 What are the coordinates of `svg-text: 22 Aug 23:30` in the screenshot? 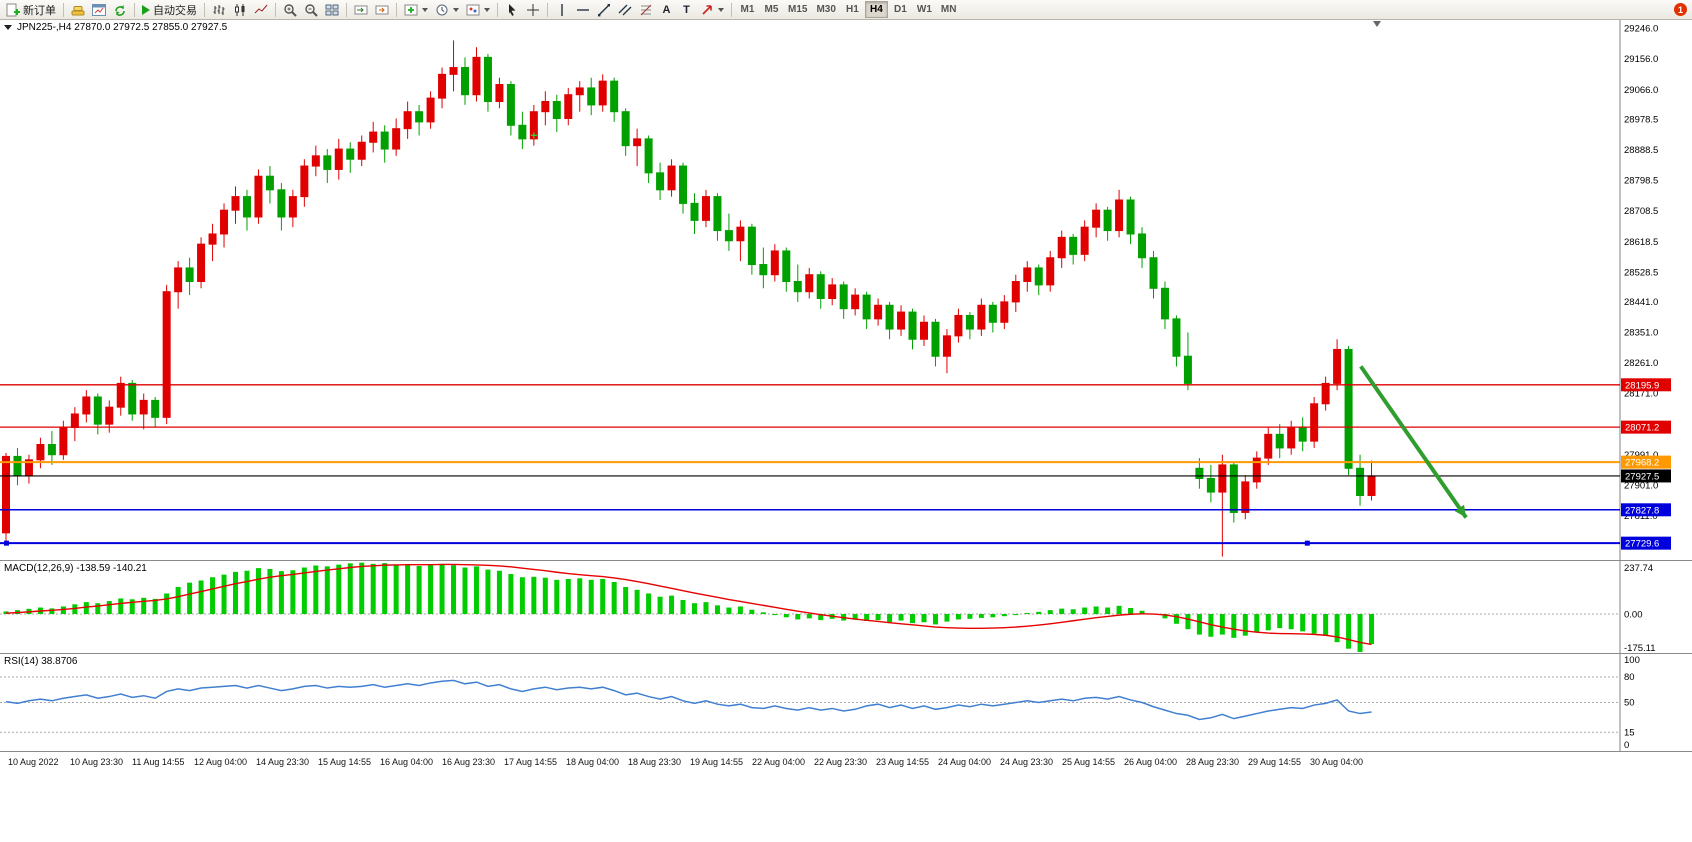 It's located at (840, 762).